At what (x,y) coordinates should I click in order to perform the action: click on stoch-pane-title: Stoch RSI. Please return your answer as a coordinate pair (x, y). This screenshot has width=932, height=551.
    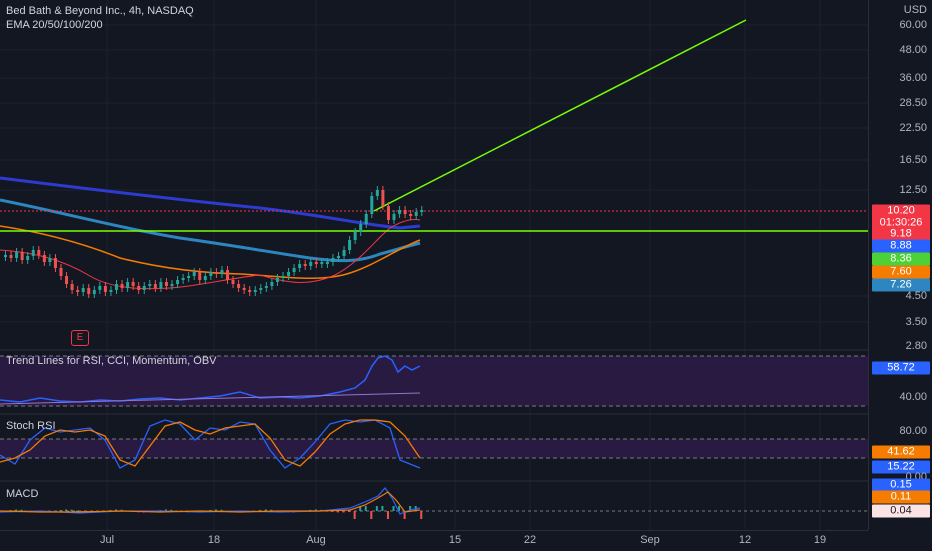
    Looking at the image, I should click on (31, 426).